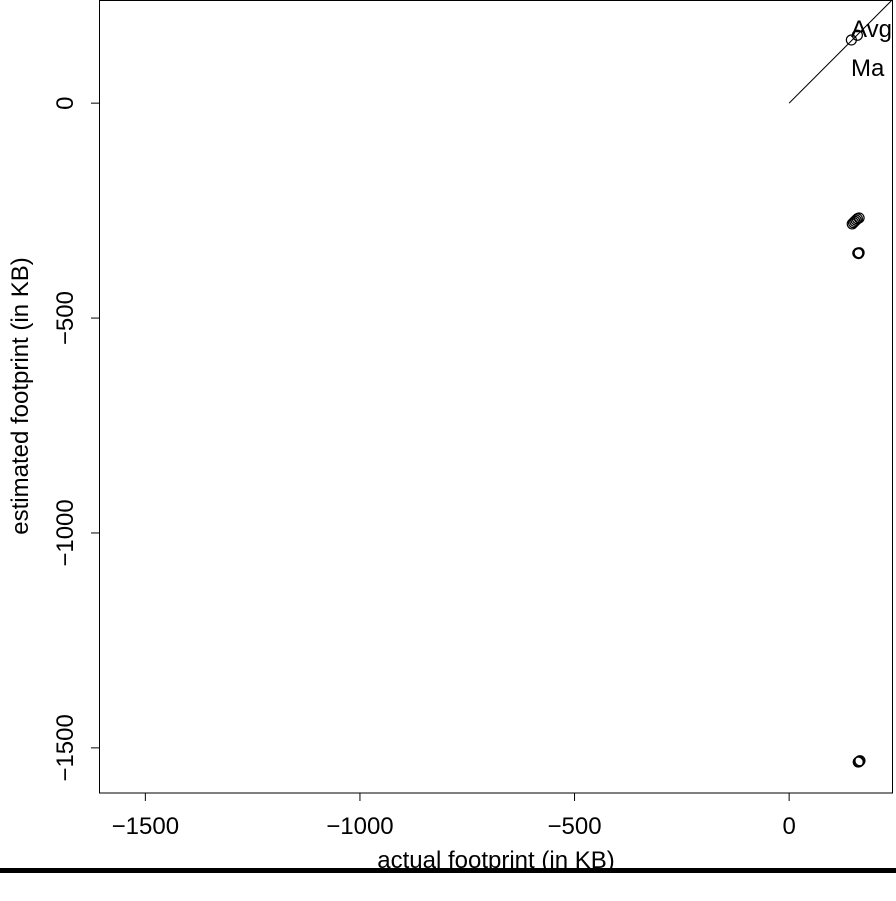 Image resolution: width=896 pixels, height=901 pixels. What do you see at coordinates (65, 102) in the screenshot?
I see `y-tick-label: 0` at bounding box center [65, 102].